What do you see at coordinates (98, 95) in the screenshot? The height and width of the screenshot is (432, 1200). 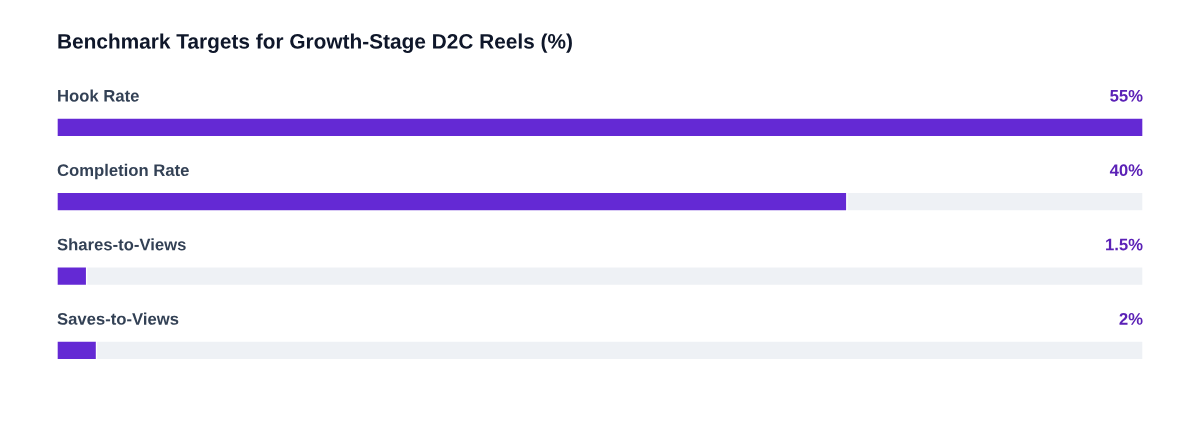 I see `y-tick-label: Hook Rate` at bounding box center [98, 95].